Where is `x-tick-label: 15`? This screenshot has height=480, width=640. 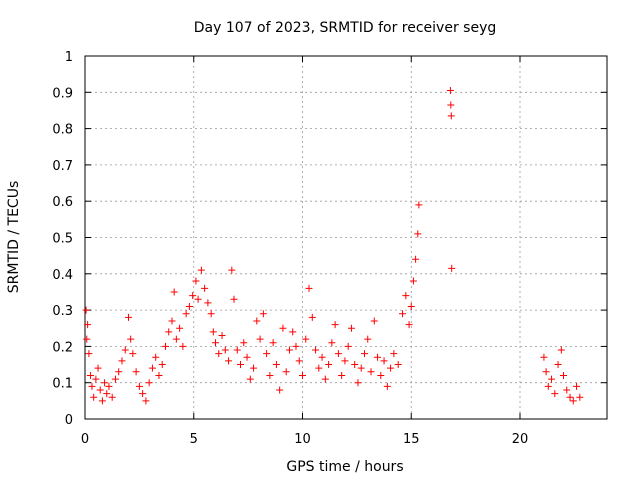 x-tick-label: 15 is located at coordinates (411, 439).